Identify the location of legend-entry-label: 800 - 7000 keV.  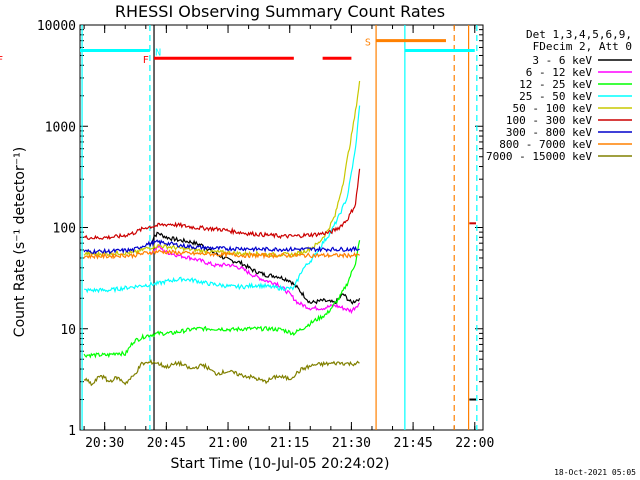
(545, 144).